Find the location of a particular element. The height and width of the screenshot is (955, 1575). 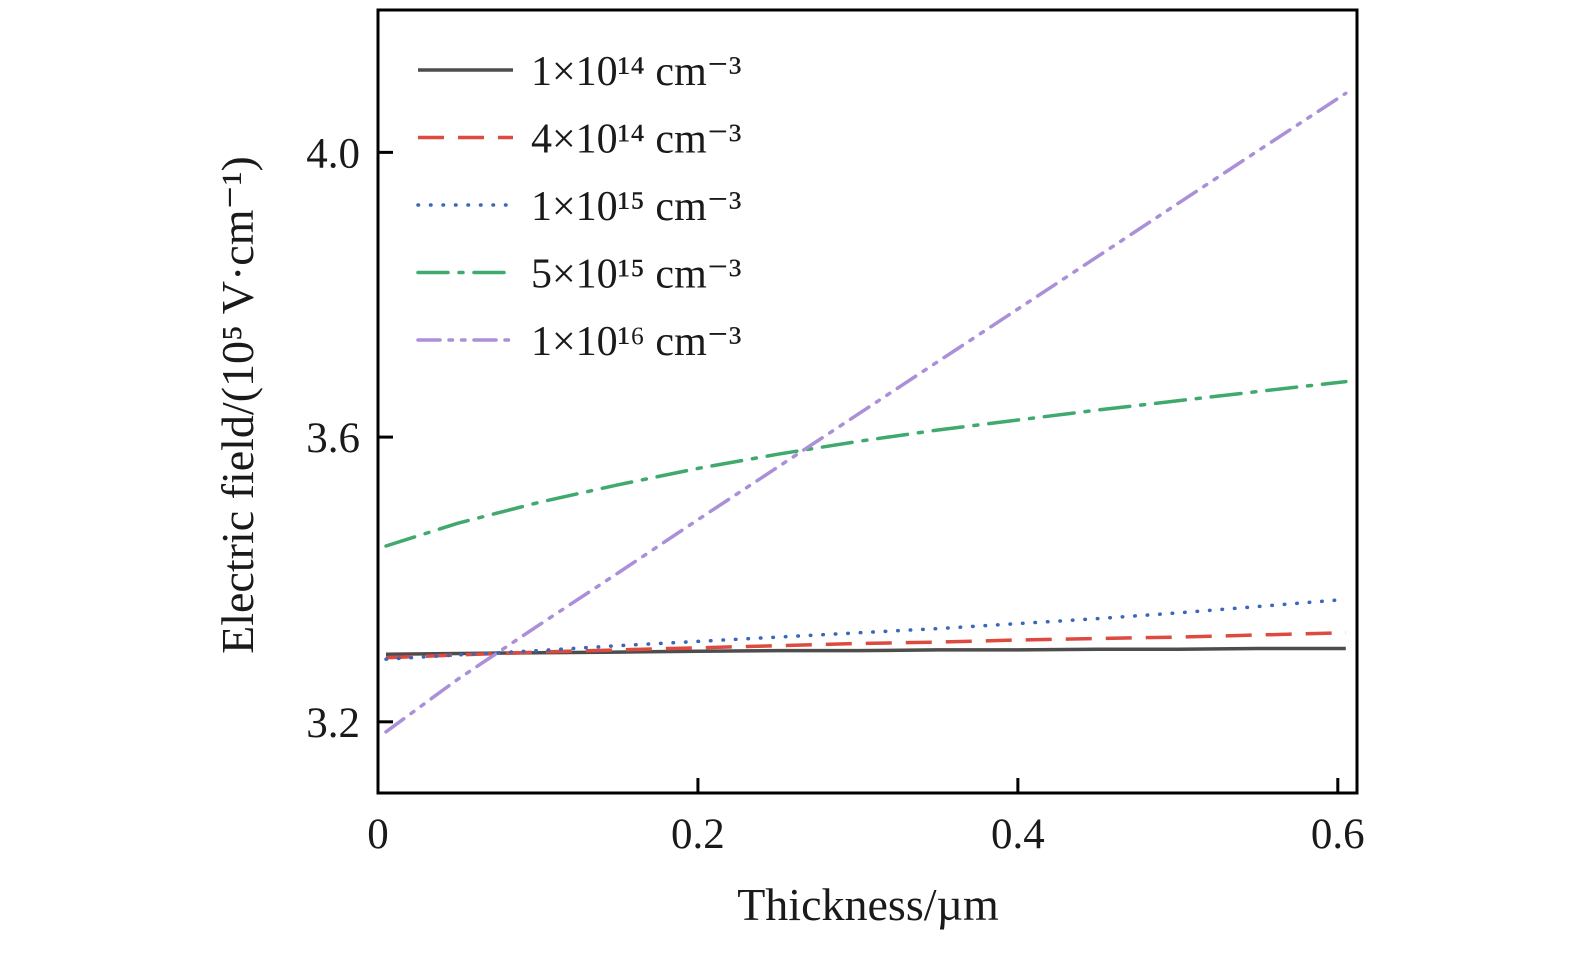

x-tick-label: 0.6 is located at coordinates (1338, 834).